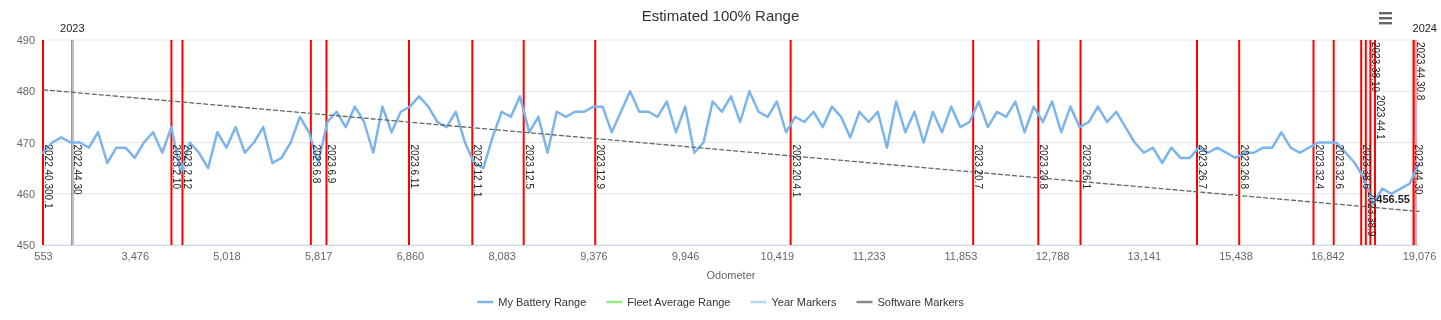 This screenshot has height=320, width=1441. I want to click on annotation: 2023.38.9, so click(1371, 214).